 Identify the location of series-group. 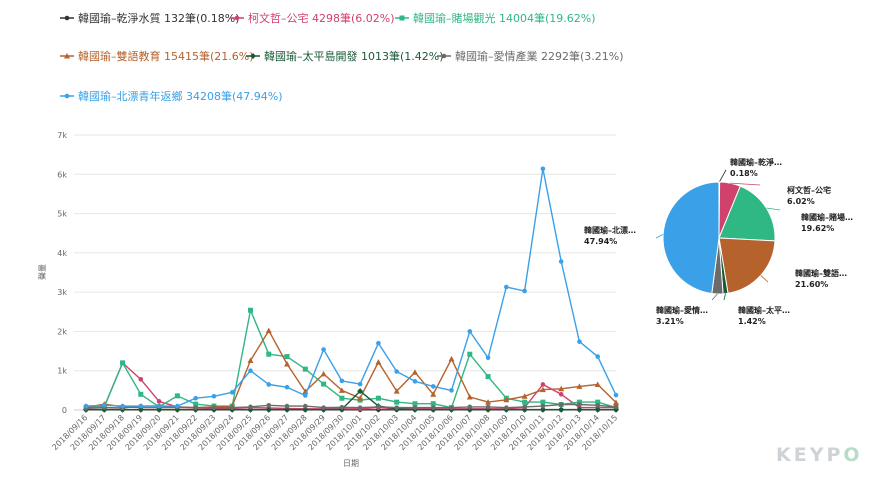
(351, 369).